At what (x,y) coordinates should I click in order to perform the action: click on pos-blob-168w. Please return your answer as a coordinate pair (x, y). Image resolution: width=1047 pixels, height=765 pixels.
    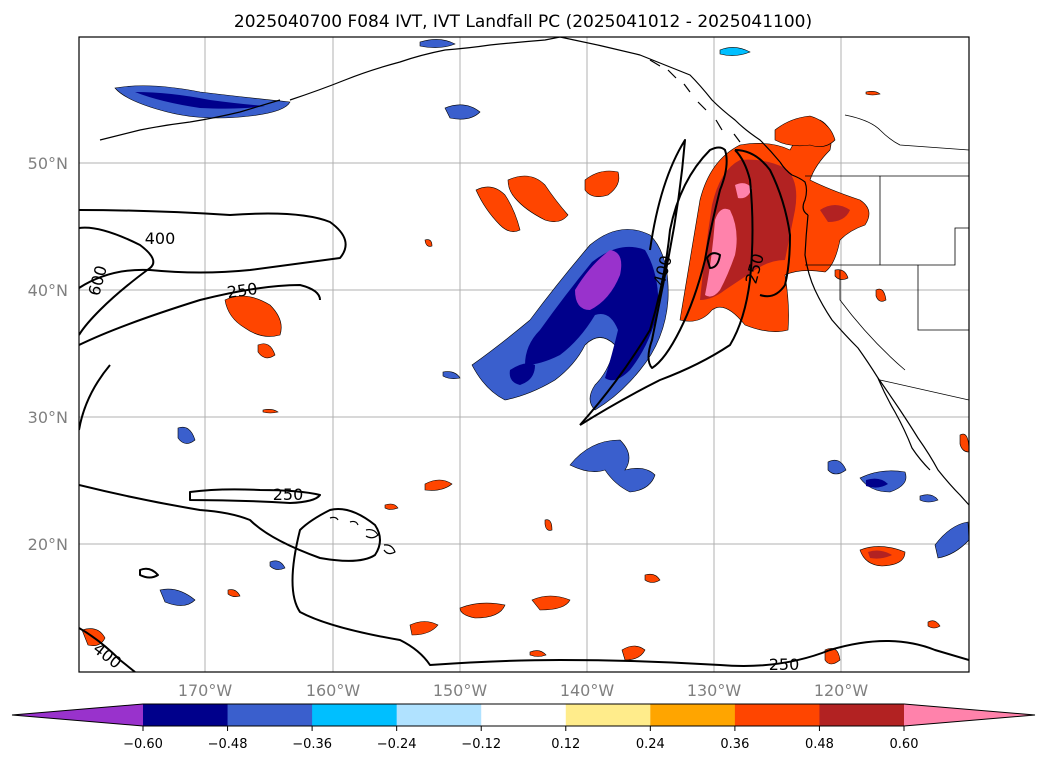
    Looking at the image, I should click on (253, 316).